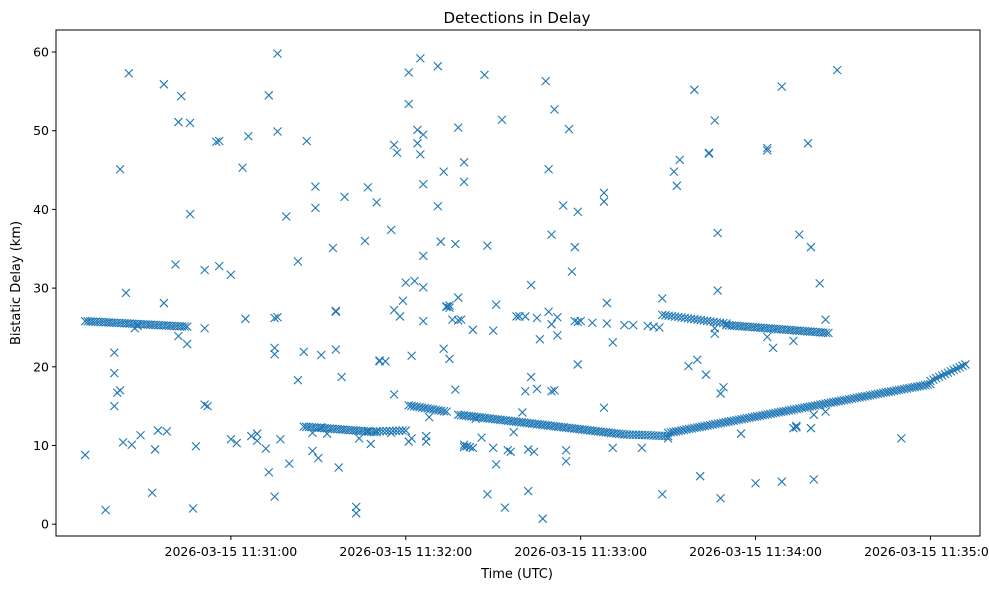  Describe the element at coordinates (41, 288) in the screenshot. I see `y-tick-label: 30` at that location.